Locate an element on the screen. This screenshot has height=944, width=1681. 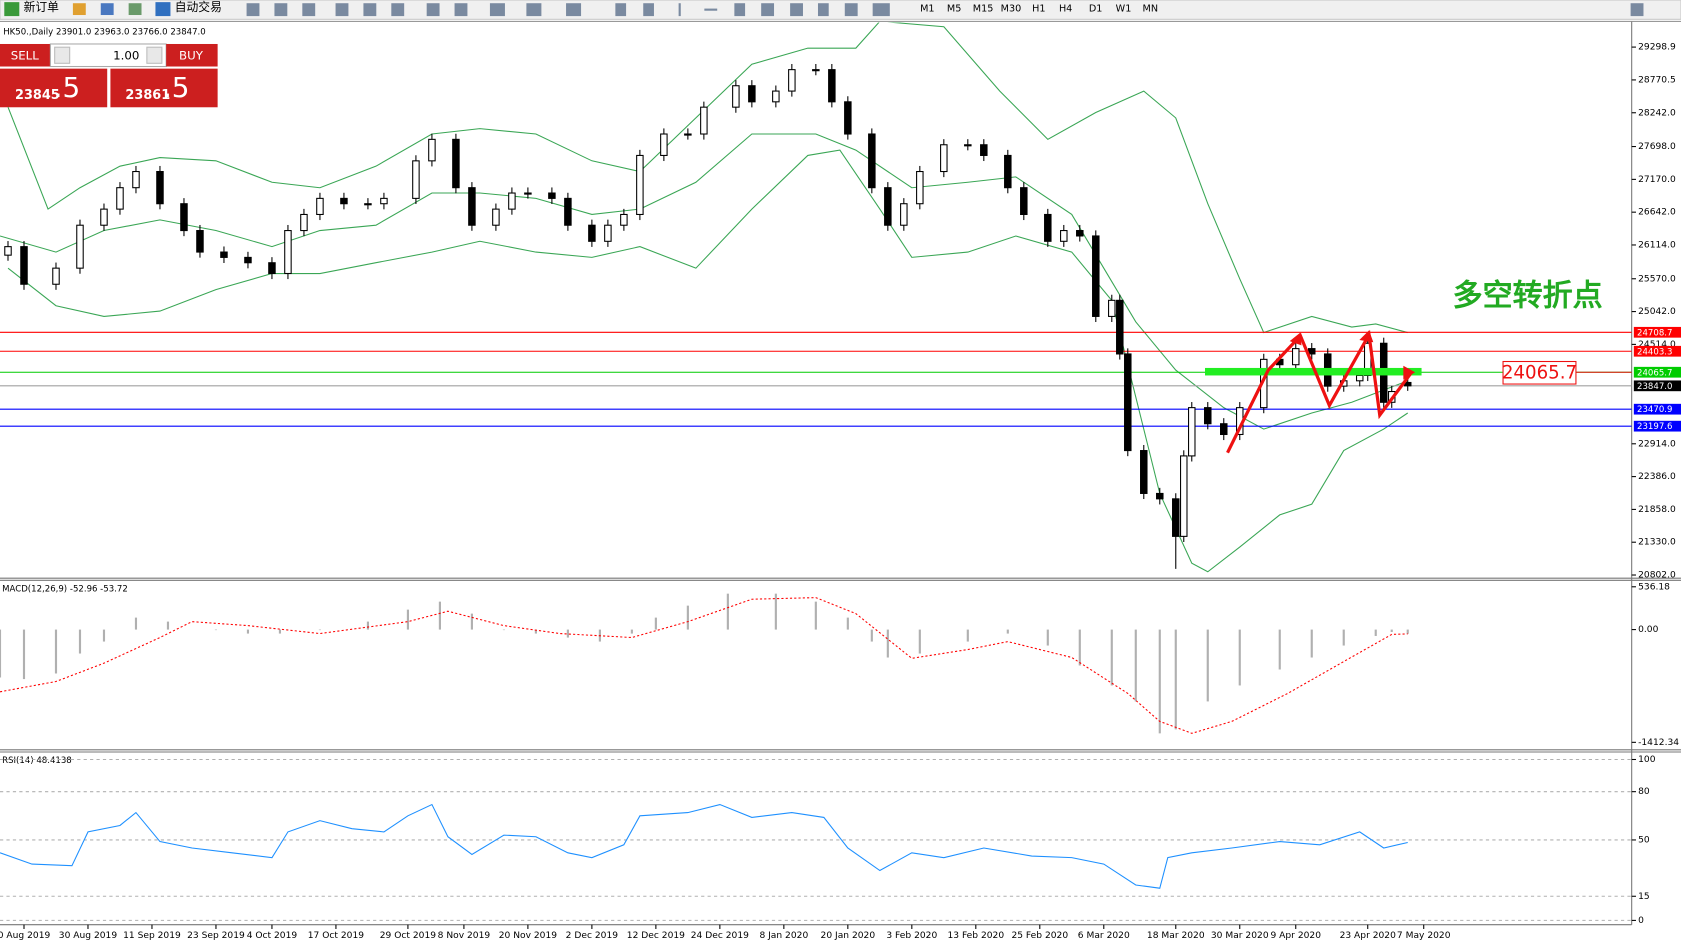
timeframe-button: D1 is located at coordinates (1096, 9).